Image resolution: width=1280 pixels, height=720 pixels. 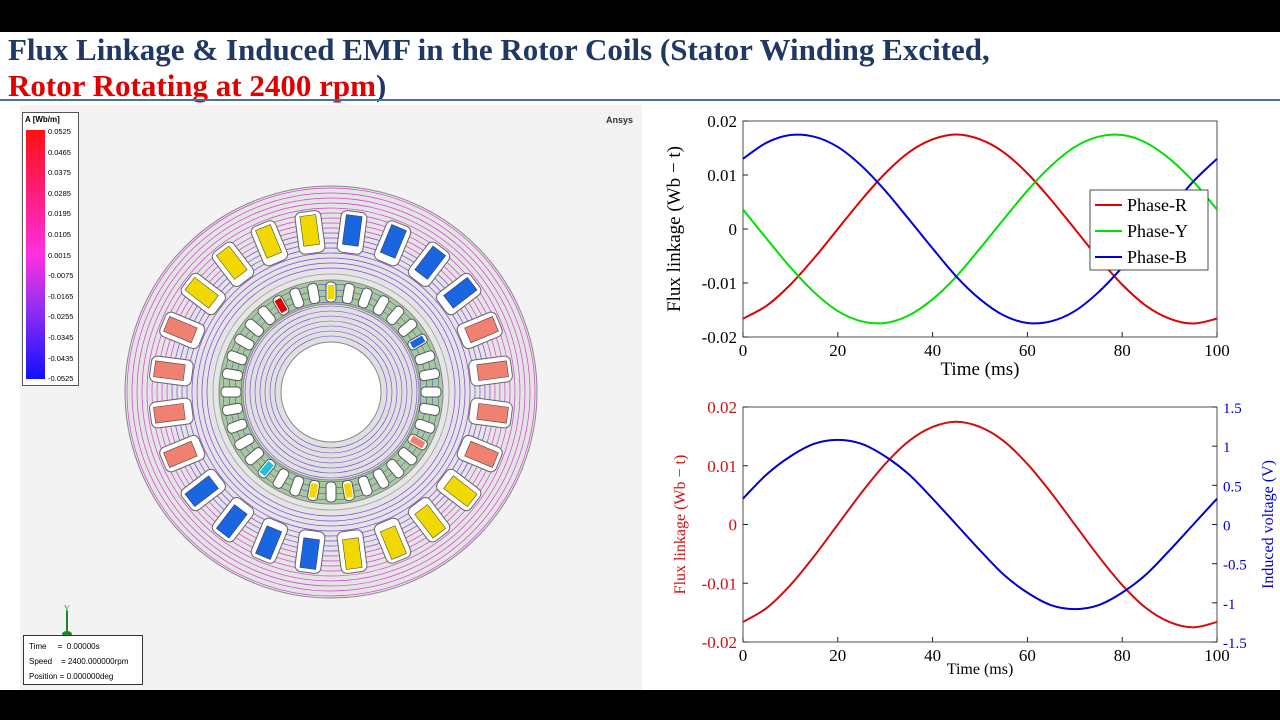 What do you see at coordinates (1227, 527) in the screenshot?
I see `y2-tick-label: 0` at bounding box center [1227, 527].